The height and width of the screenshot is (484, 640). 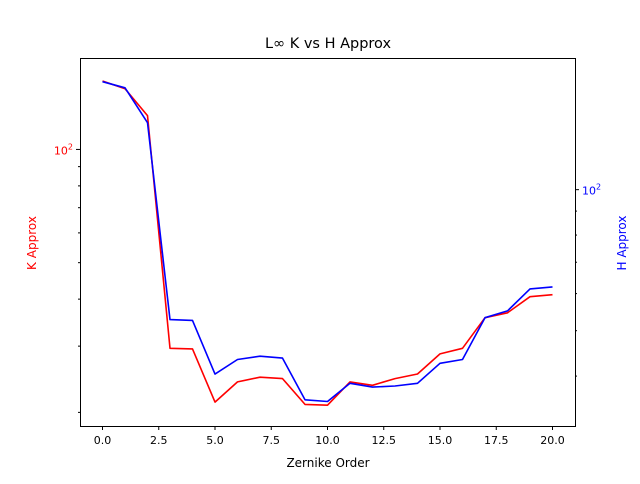 I want to click on x-axis-label: Zernike Order, so click(x=327, y=463).